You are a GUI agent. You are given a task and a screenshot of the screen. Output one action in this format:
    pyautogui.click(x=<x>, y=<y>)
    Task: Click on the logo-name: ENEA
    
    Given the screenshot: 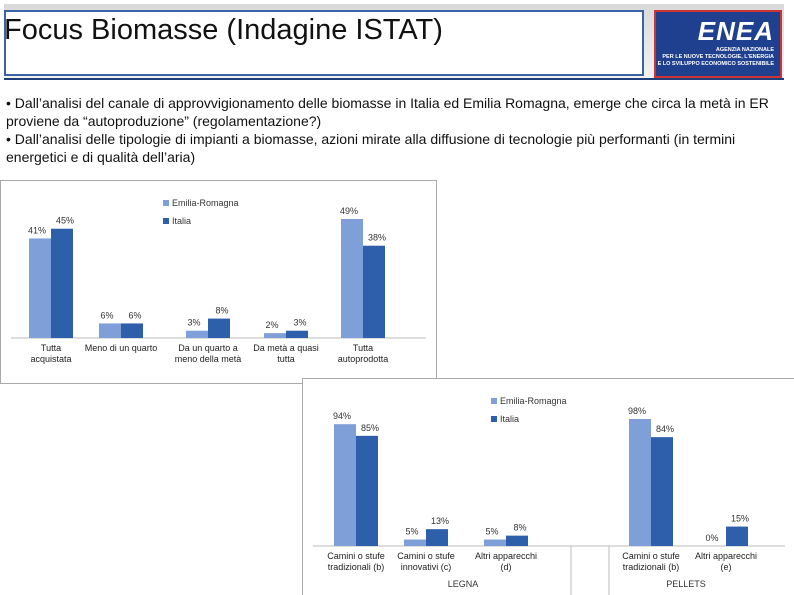 What is the action you would take?
    pyautogui.click(x=735, y=31)
    